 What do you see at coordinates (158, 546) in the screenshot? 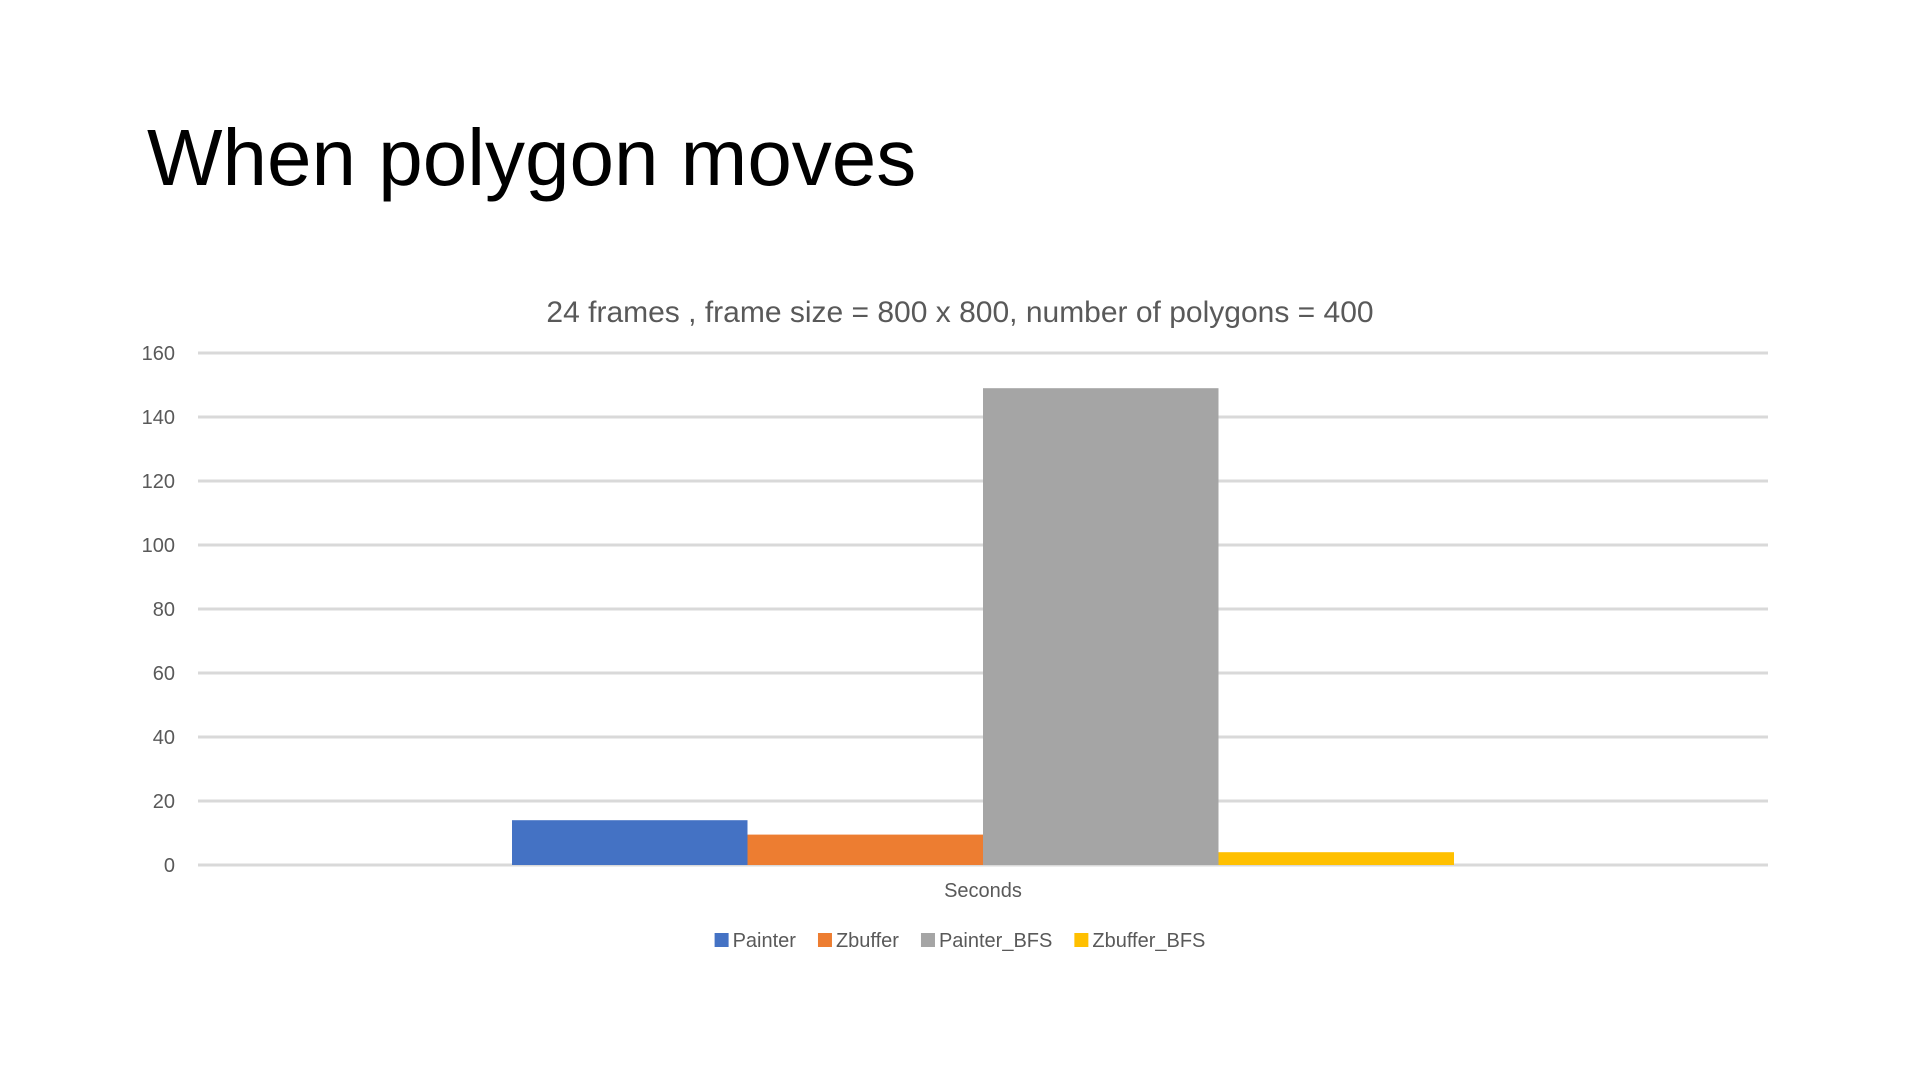
I see `y-tick-label: 100` at bounding box center [158, 546].